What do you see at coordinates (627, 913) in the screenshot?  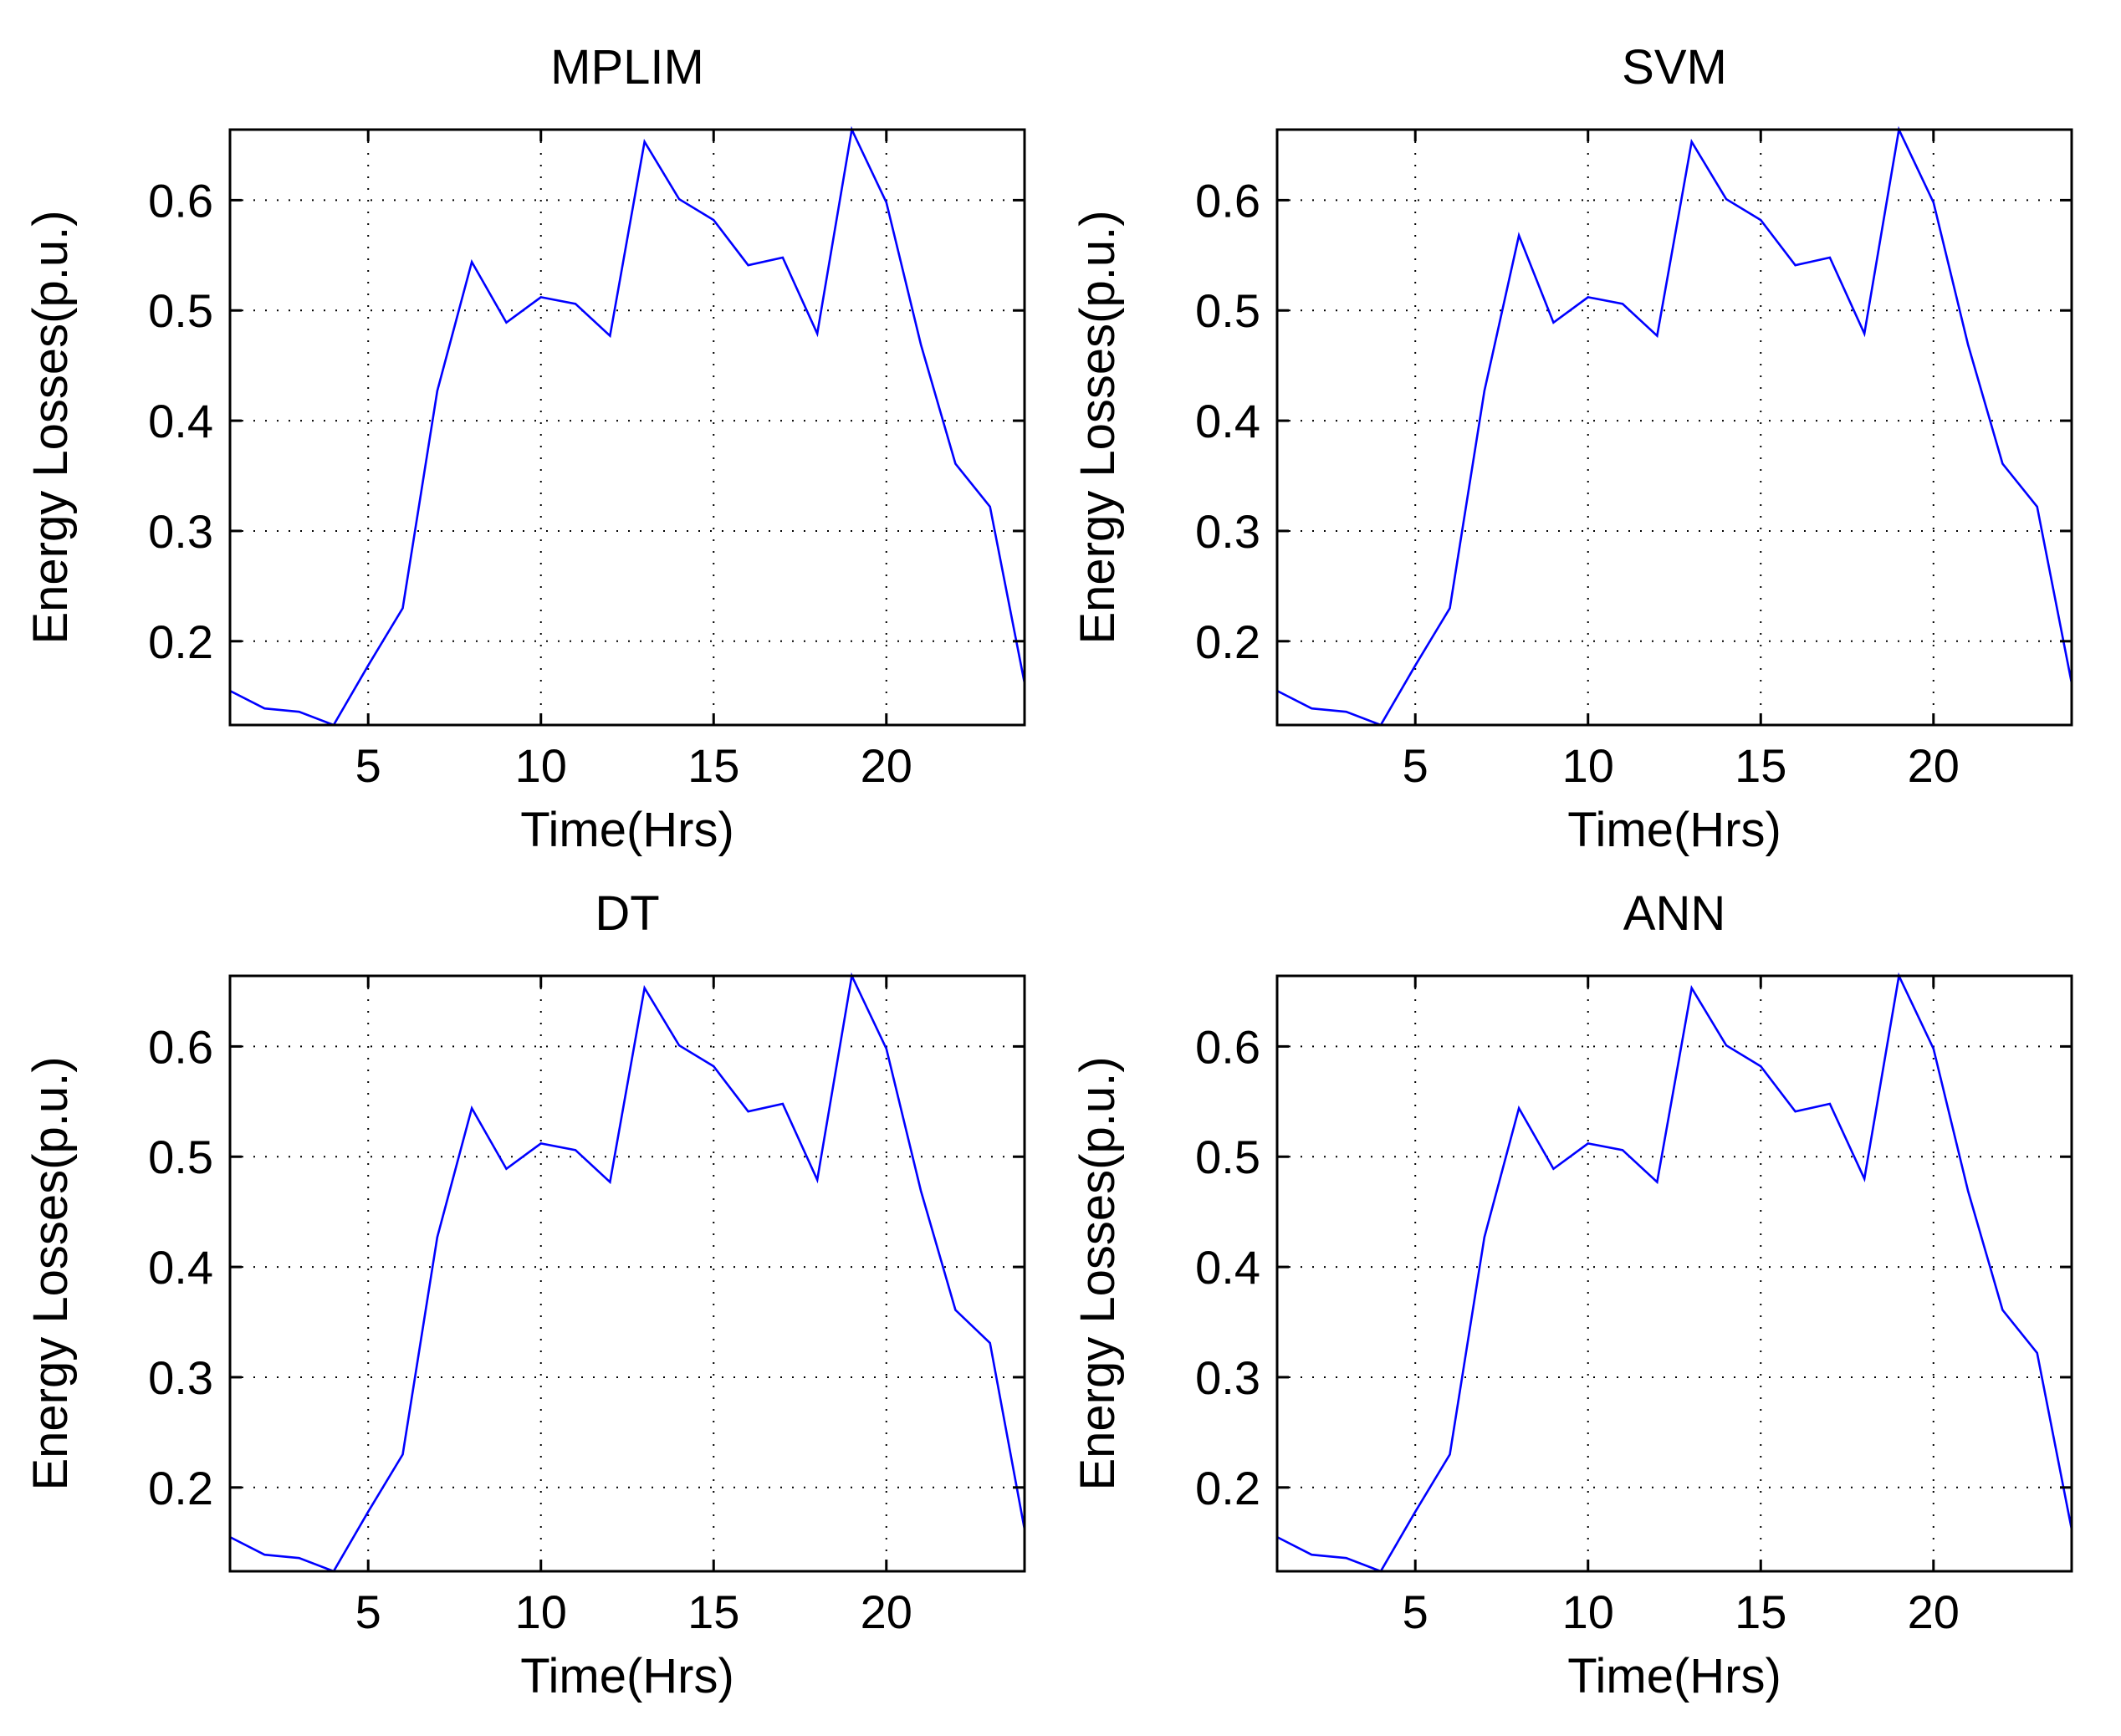 I see `subplot-title: DT` at bounding box center [627, 913].